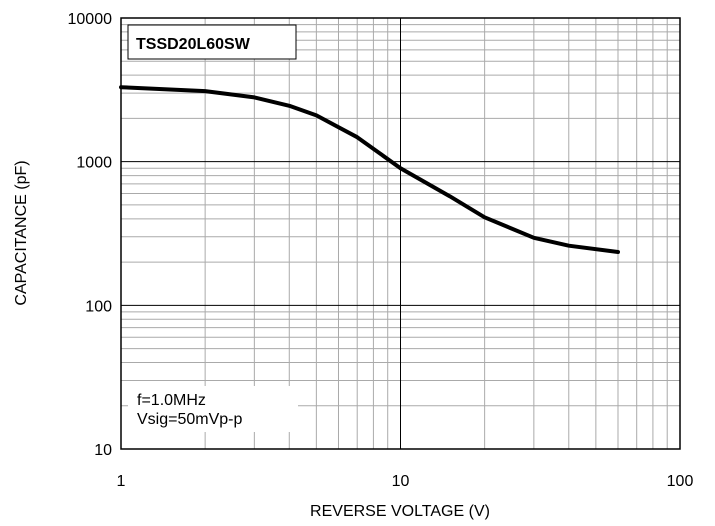 Image resolution: width=715 pixels, height=526 pixels. Describe the element at coordinates (90, 19) in the screenshot. I see `y-tick-label: 10000` at that location.